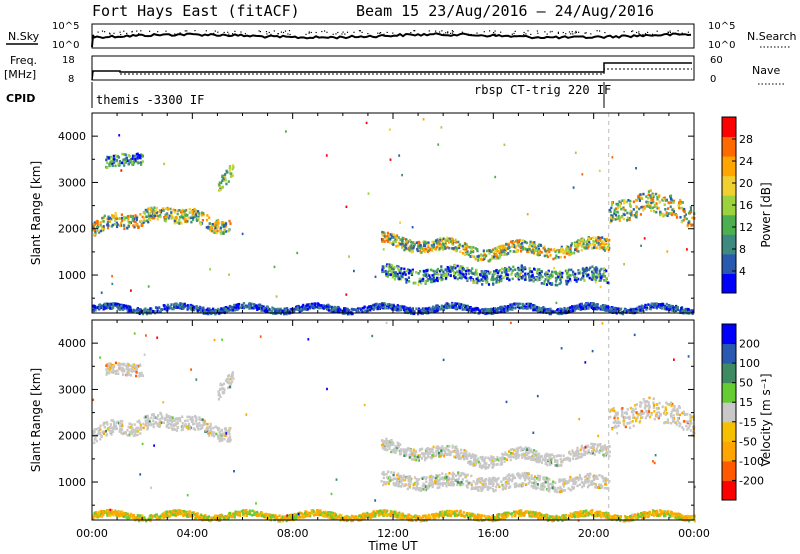  What do you see at coordinates (716, 60) in the screenshot?
I see `nave-tick-high: 60` at bounding box center [716, 60].